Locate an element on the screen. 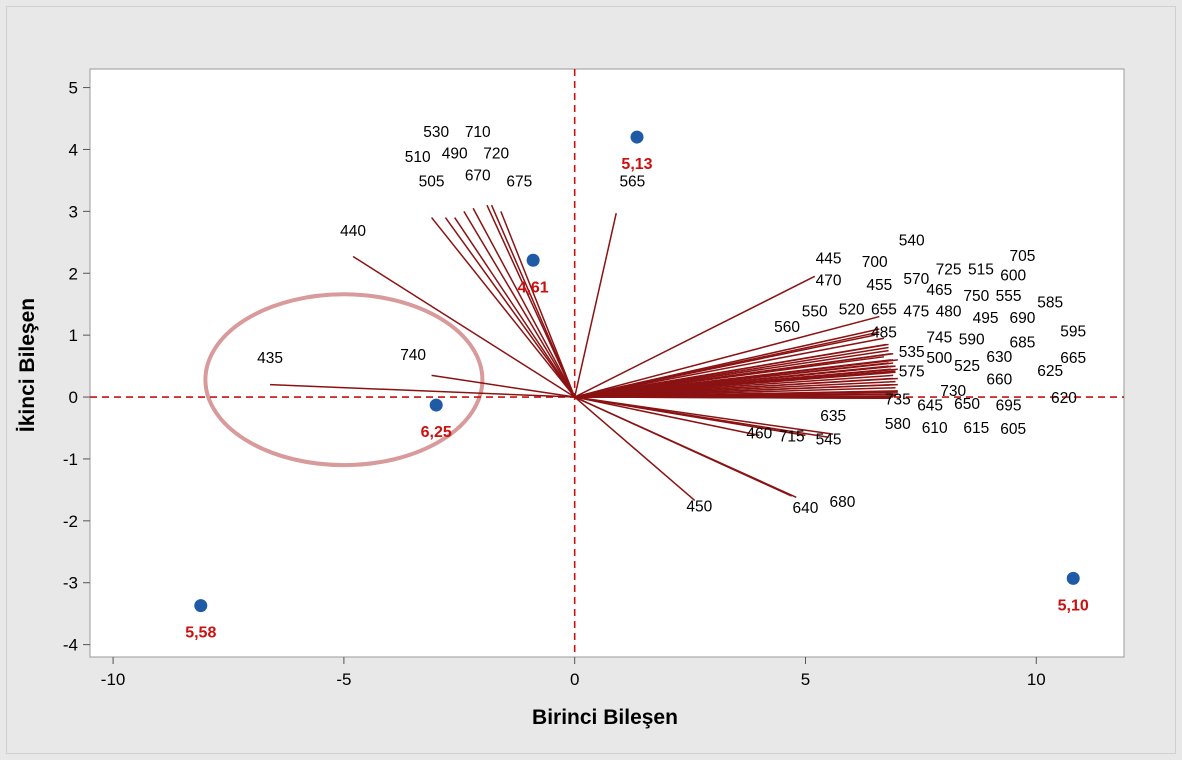  loading-label-440: 440 is located at coordinates (353, 231).